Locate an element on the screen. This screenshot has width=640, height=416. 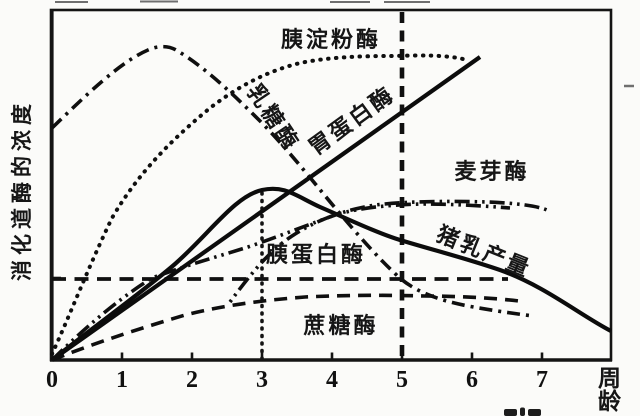
x-tick-1: 1 is located at coordinates (122, 380).